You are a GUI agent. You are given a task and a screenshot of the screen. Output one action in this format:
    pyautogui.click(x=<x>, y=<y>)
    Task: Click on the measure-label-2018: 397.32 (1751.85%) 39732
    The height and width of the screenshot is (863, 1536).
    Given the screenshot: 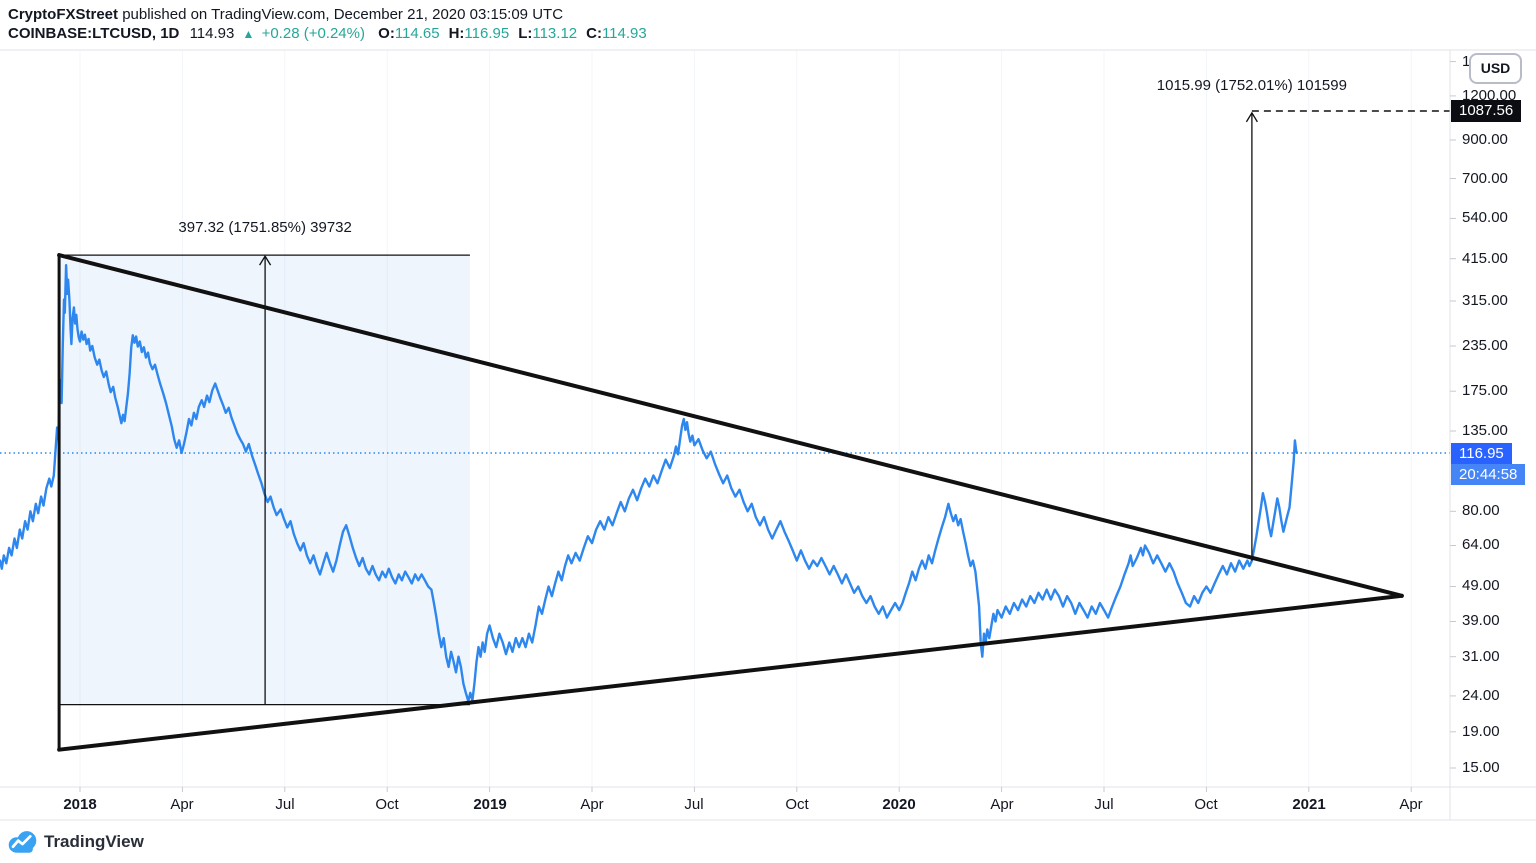 What is the action you would take?
    pyautogui.click(x=265, y=228)
    